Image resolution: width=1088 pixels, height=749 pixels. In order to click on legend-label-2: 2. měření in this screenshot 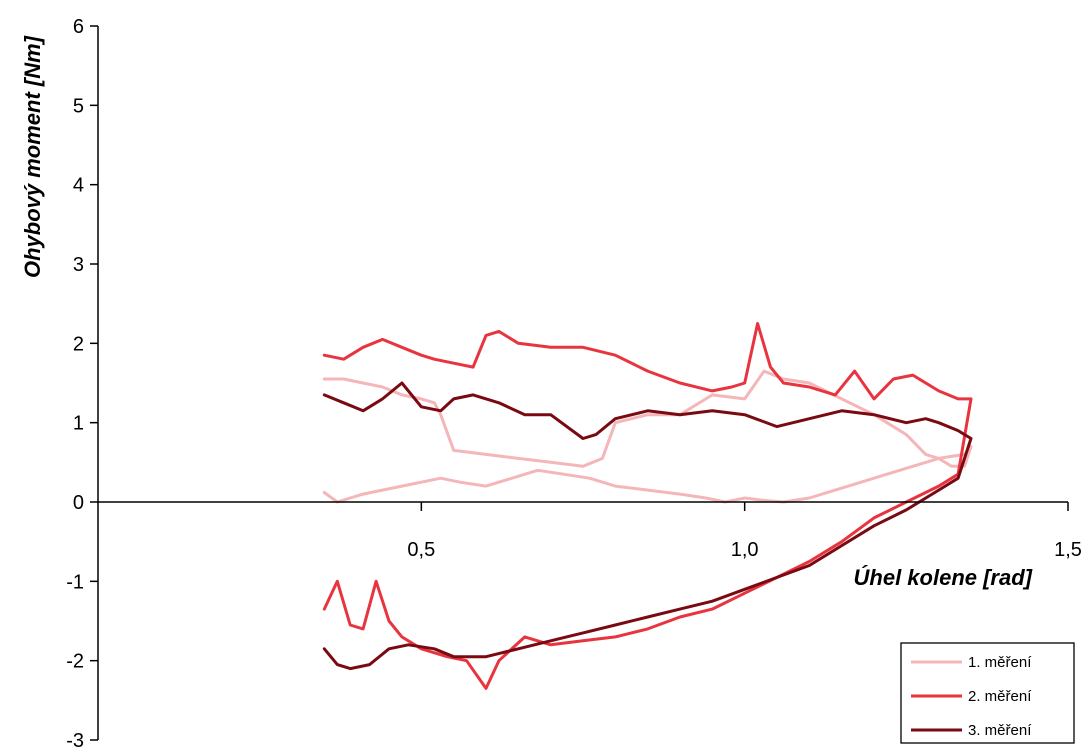, I will do `click(1000, 696)`.